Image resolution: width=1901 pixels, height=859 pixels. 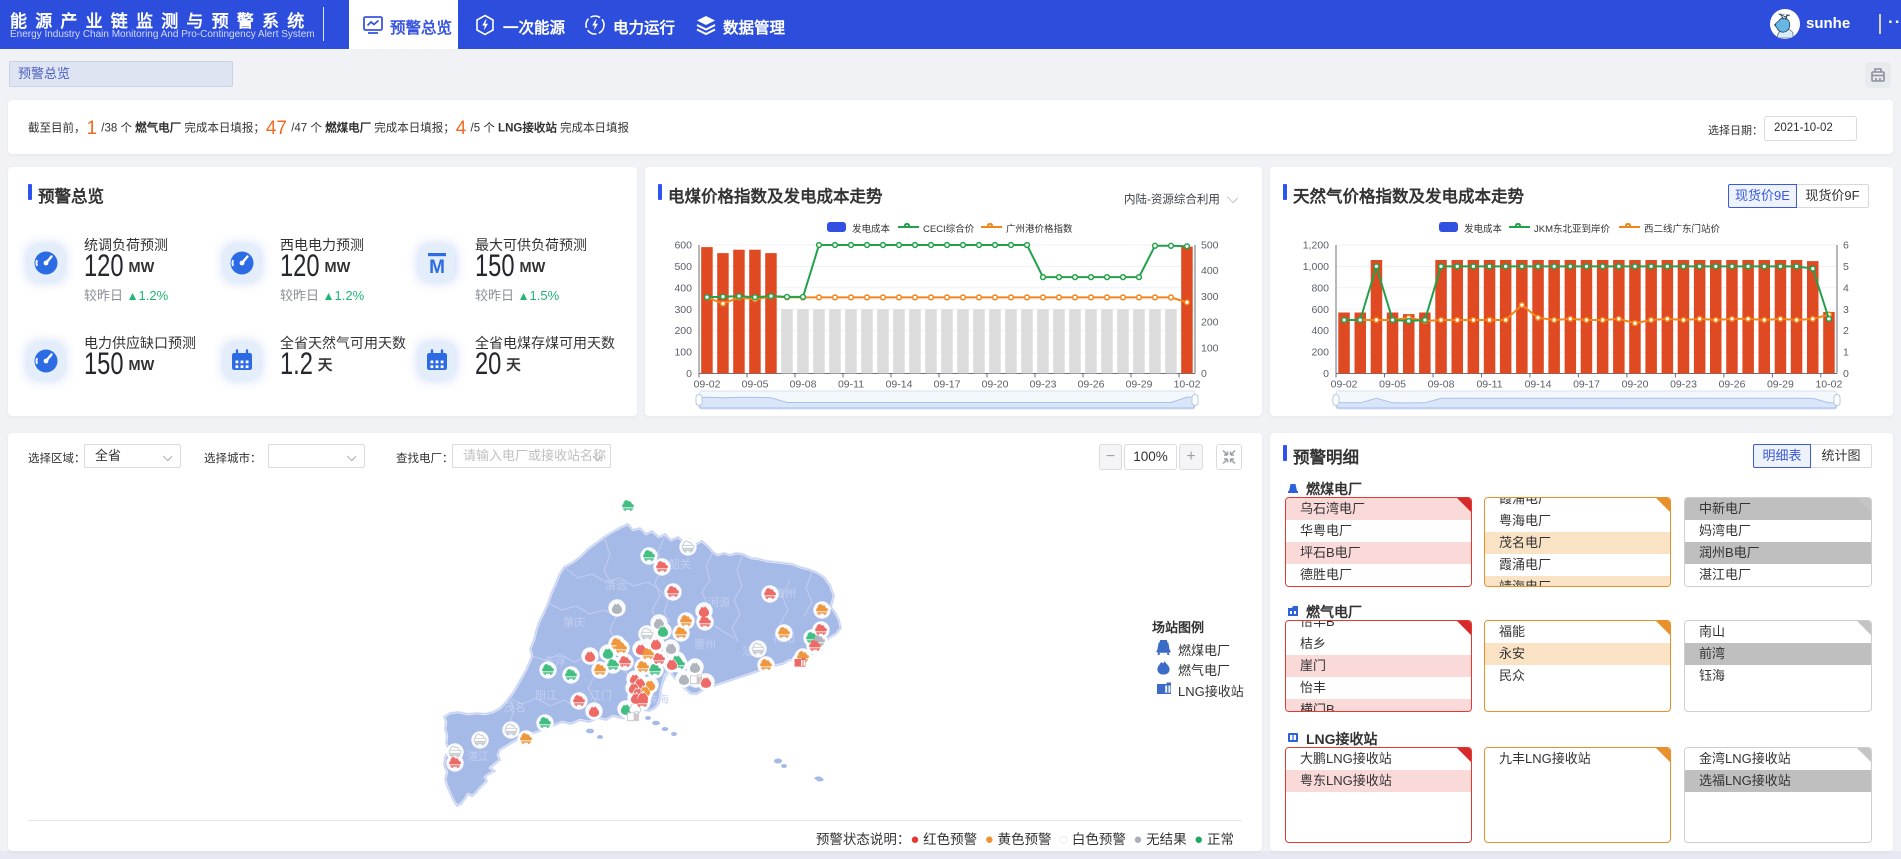 I want to click on svg-text: 1, so click(x=1846, y=353).